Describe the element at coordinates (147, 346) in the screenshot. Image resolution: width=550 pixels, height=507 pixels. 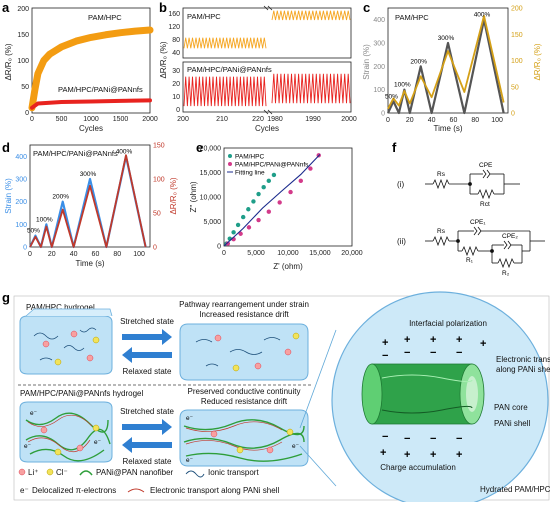
I see `arrows-top` at that location.